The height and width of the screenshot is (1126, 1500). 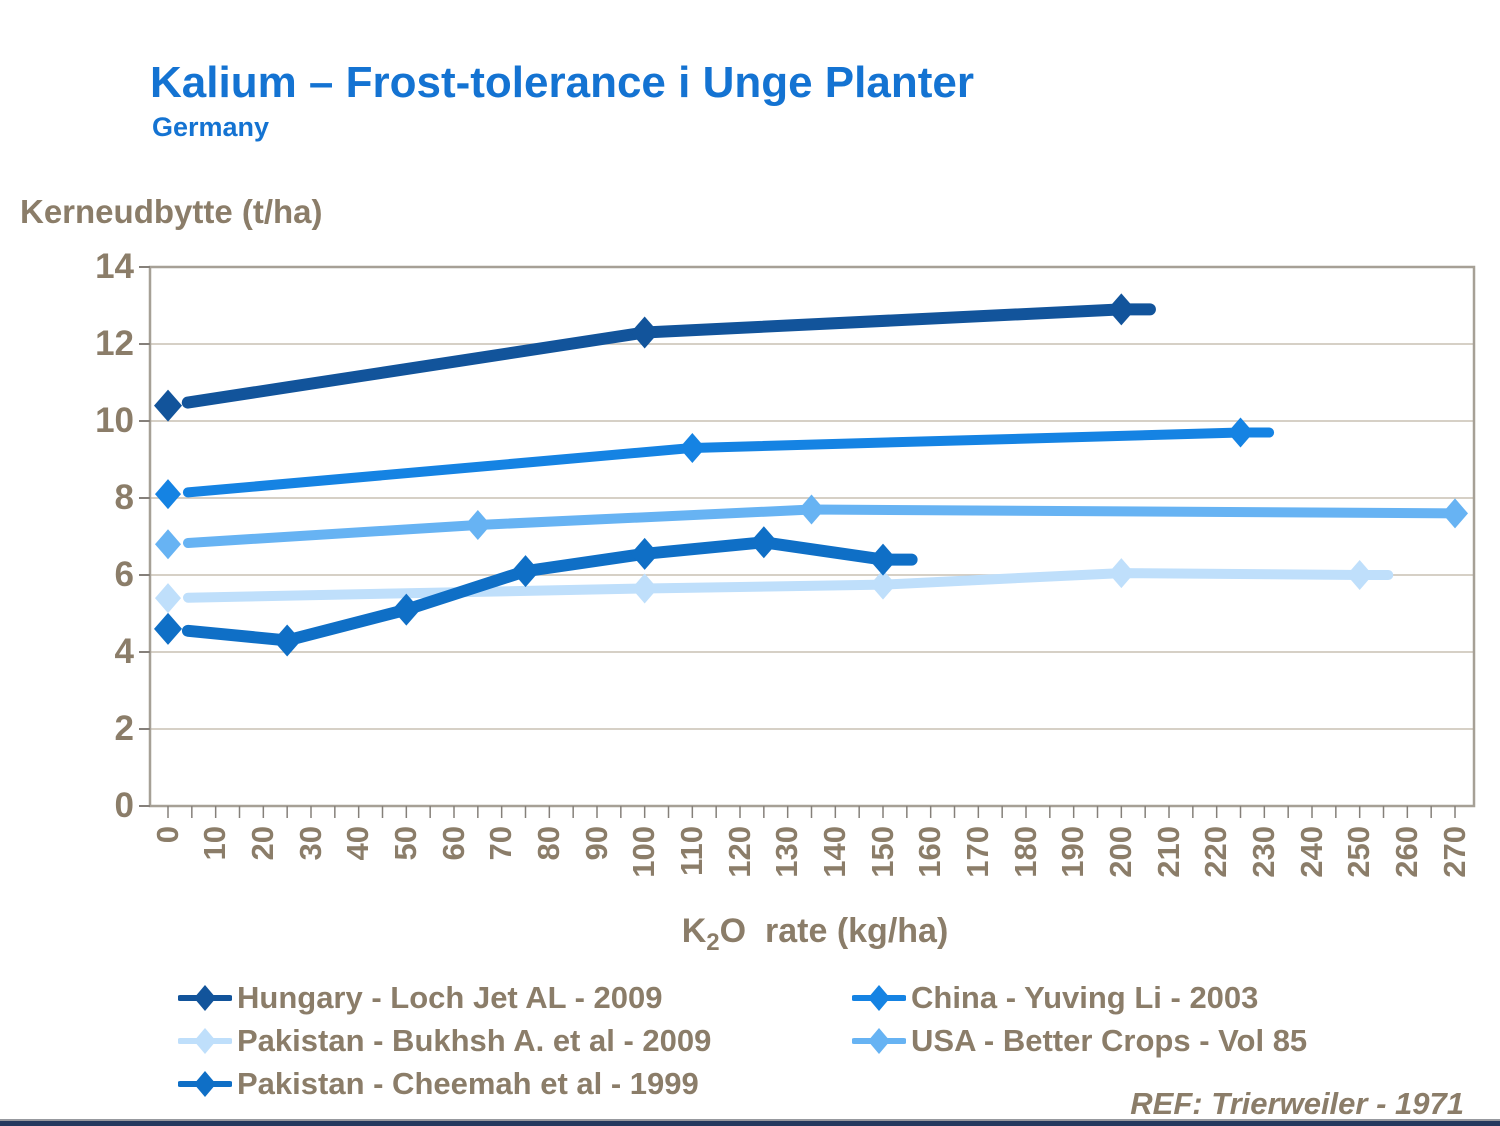 I want to click on x-tick-label: 10, so click(x=215, y=843).